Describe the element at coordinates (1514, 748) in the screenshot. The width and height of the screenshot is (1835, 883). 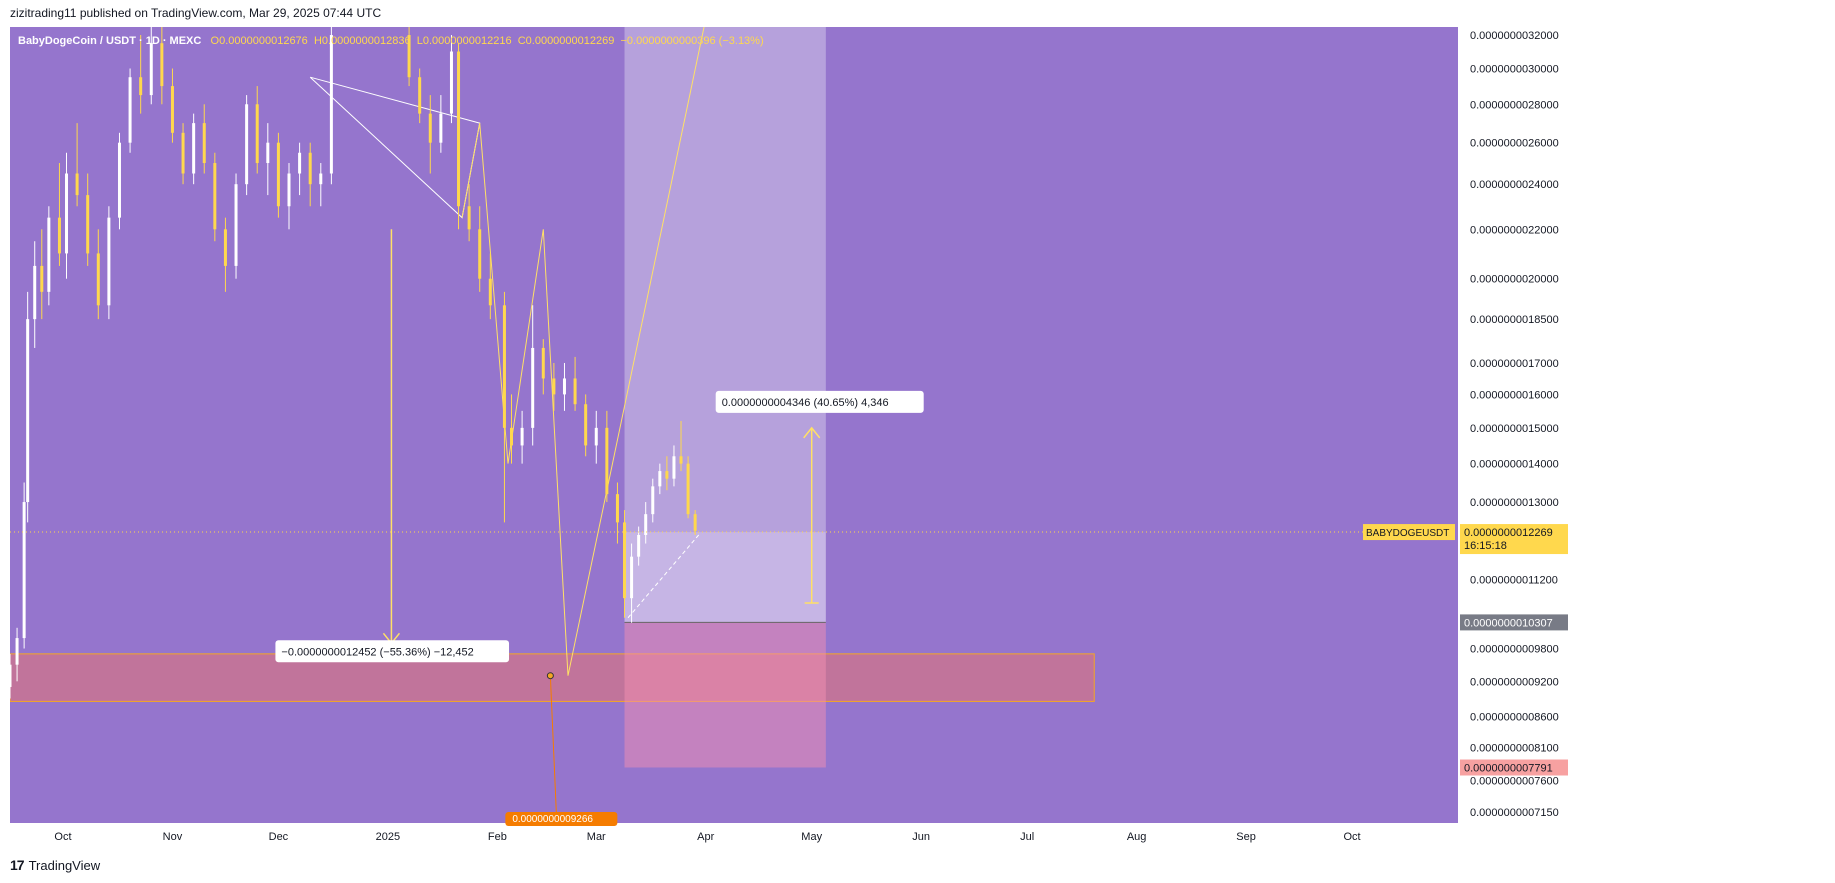
I see `y-tick-label: 0.0000000008100` at that location.